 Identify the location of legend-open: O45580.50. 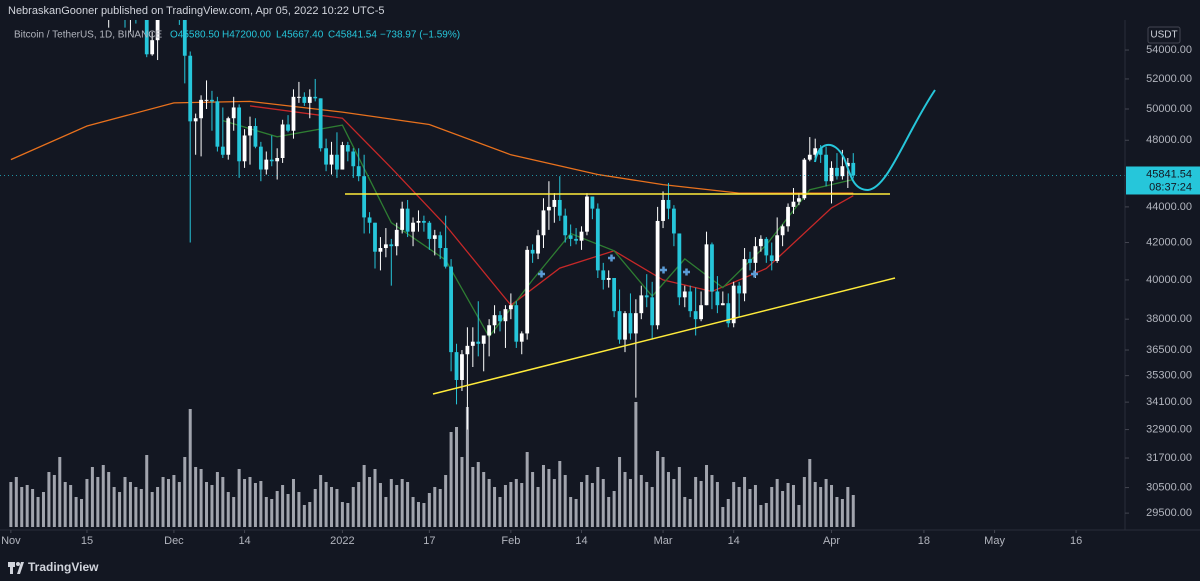
(195, 35).